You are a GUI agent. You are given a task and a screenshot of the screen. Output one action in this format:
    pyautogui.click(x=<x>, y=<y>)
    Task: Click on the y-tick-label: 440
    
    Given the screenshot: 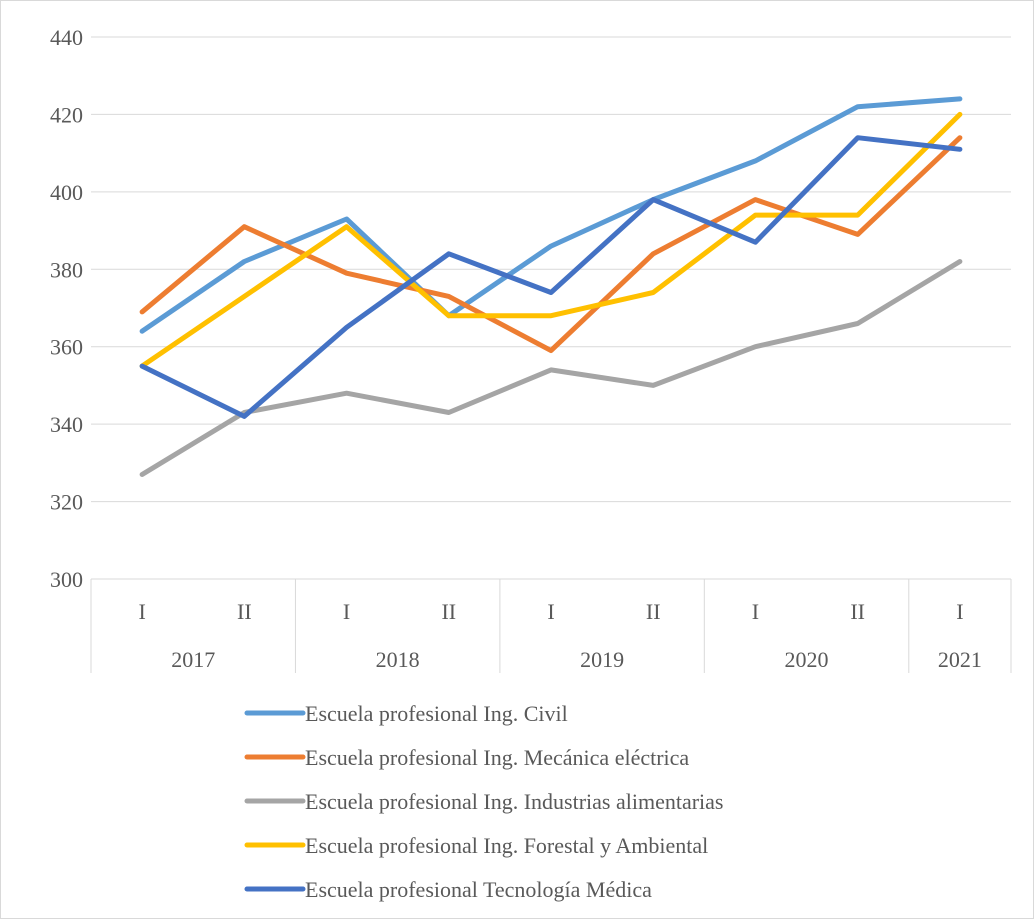 What is the action you would take?
    pyautogui.click(x=66, y=37)
    